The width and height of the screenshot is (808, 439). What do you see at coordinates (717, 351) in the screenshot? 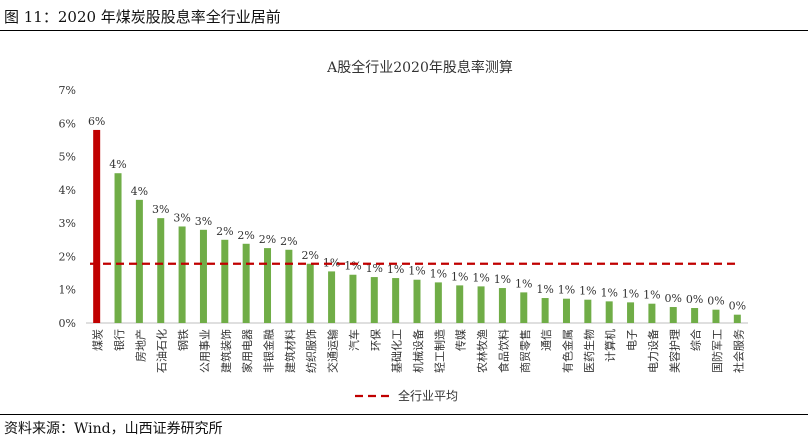
I see `category-label: 国防军工` at bounding box center [717, 351].